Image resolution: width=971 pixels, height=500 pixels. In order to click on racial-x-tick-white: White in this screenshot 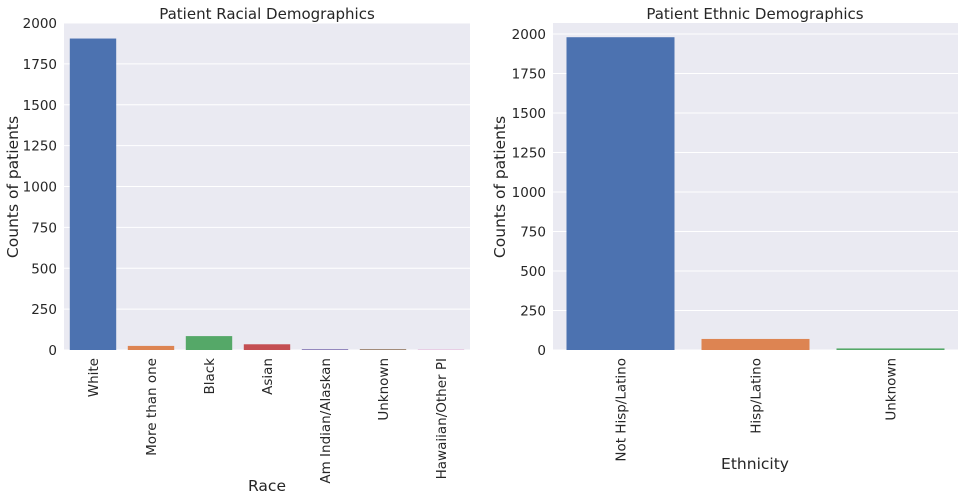, I will do `click(94, 377)`.